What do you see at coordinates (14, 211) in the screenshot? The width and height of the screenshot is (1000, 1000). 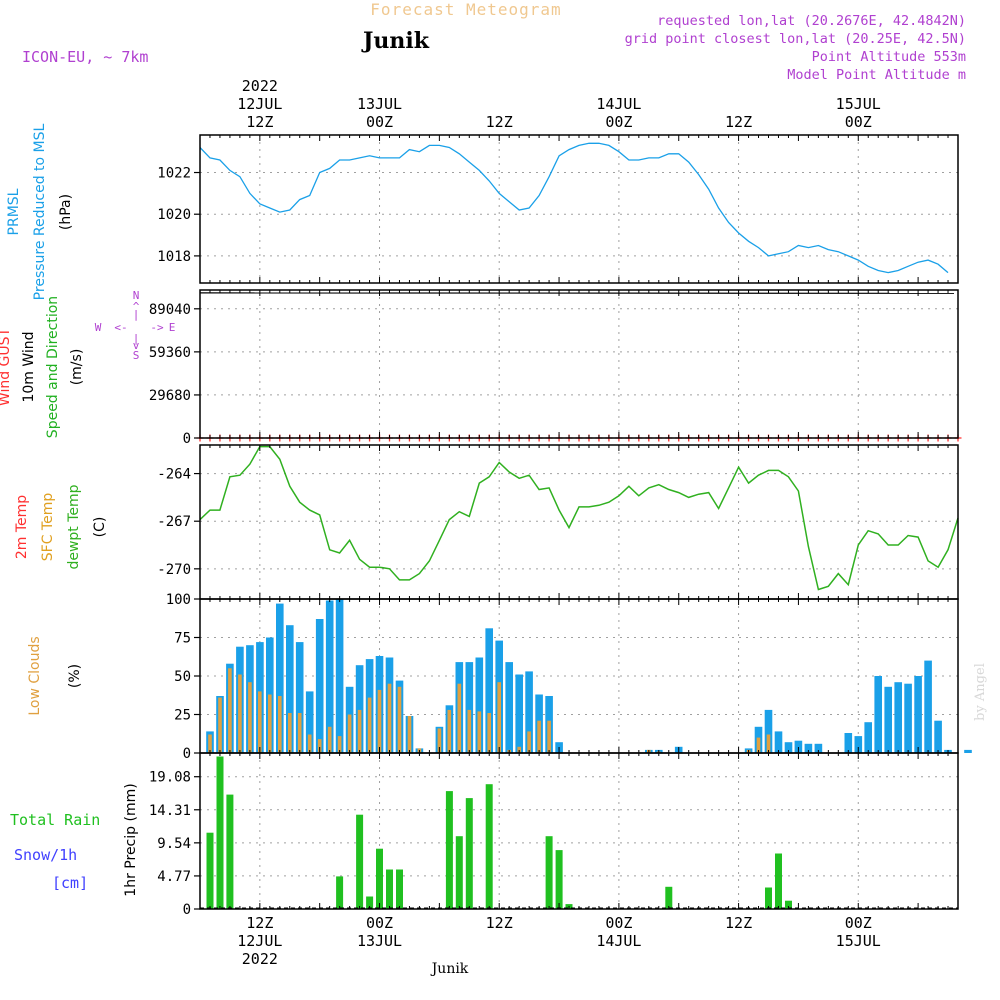 I see `y-axis-label-pressure: PRMSL` at bounding box center [14, 211].